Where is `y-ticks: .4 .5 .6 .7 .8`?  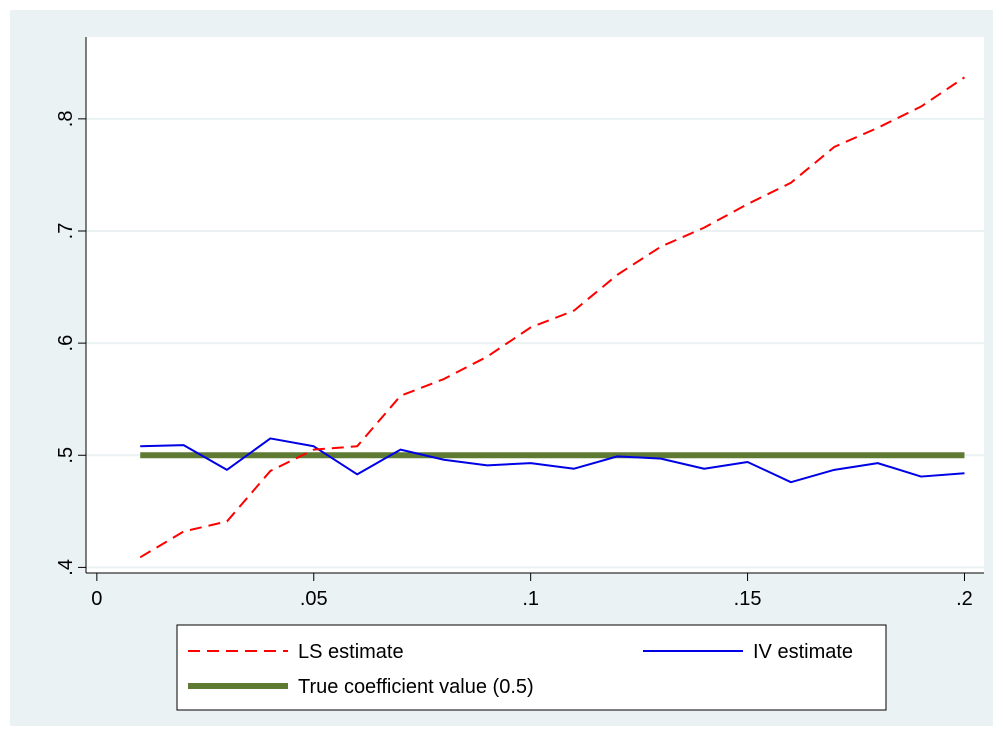
y-ticks: .4 .5 .6 .7 .8 is located at coordinates (70, 343).